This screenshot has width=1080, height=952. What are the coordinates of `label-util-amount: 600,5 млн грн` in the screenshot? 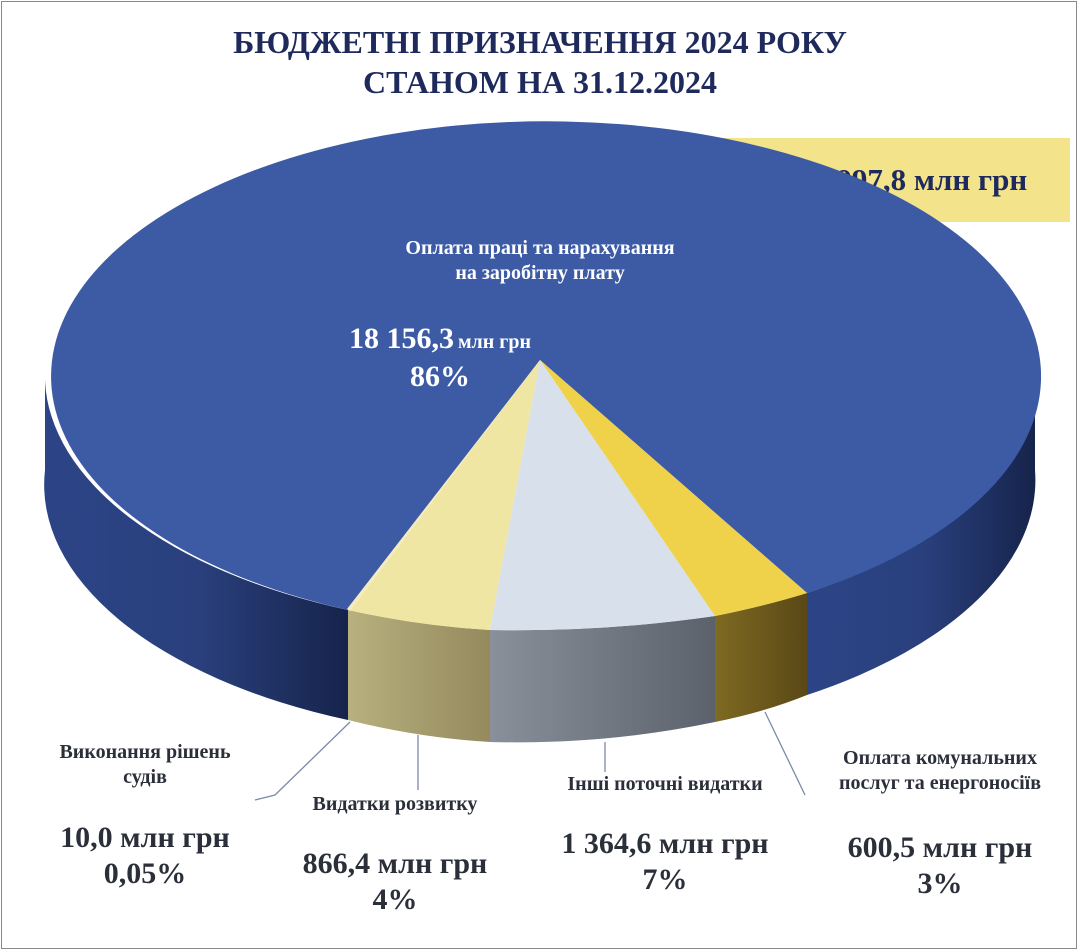 It's located at (940, 847).